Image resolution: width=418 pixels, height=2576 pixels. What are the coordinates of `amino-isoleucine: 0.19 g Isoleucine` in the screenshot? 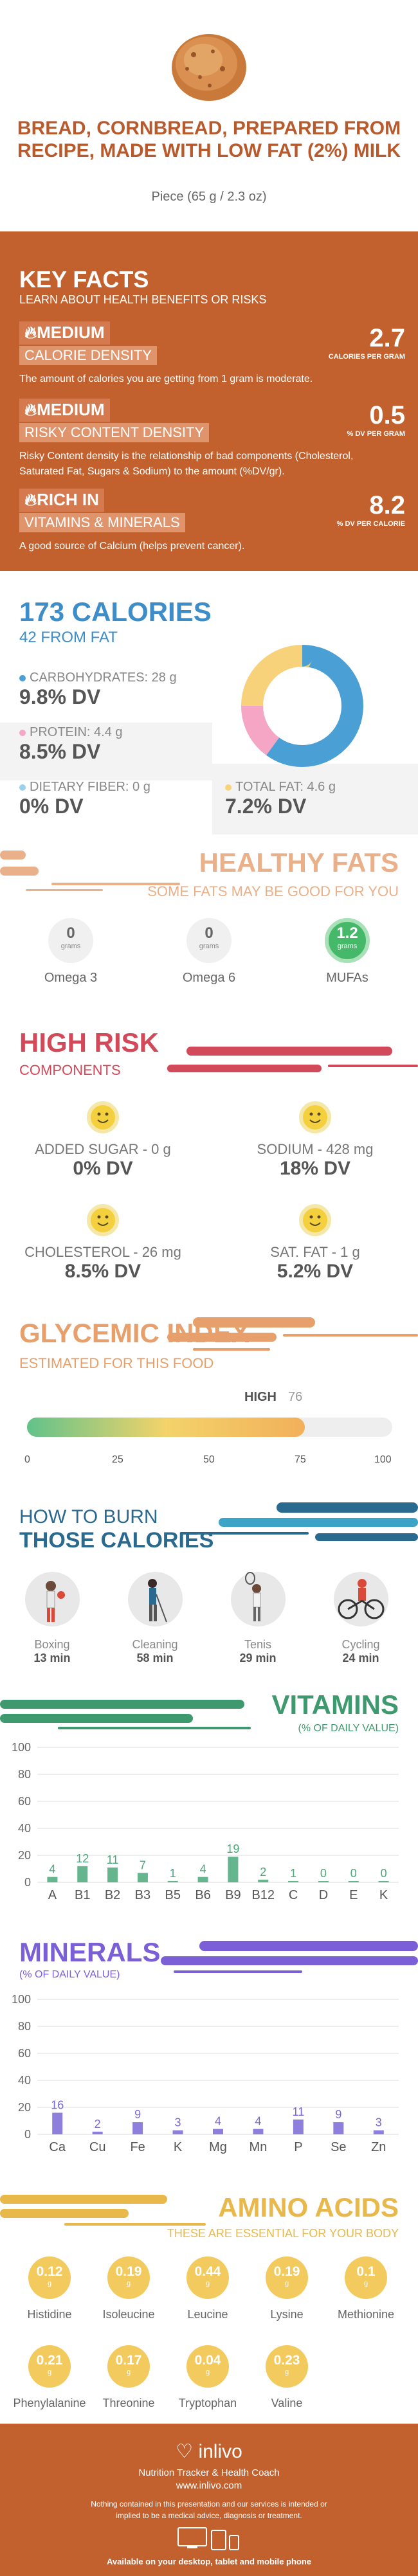 It's located at (128, 2288).